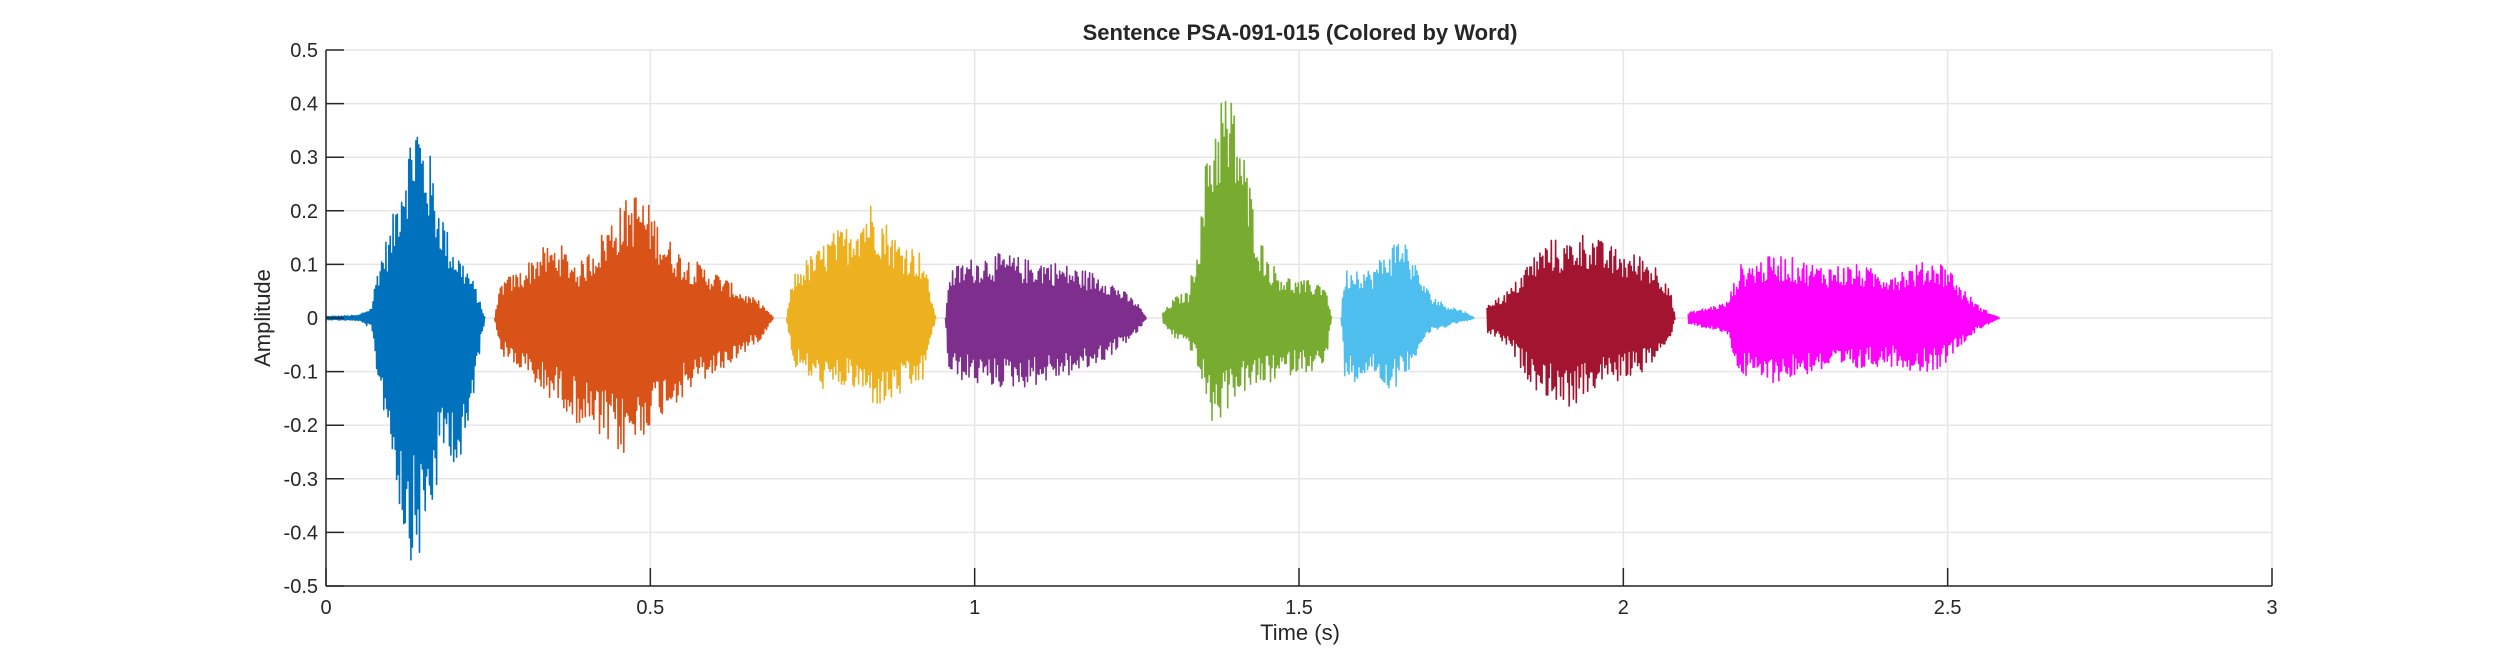  What do you see at coordinates (304, 158) in the screenshot?
I see `y-tick-label: 0.3` at bounding box center [304, 158].